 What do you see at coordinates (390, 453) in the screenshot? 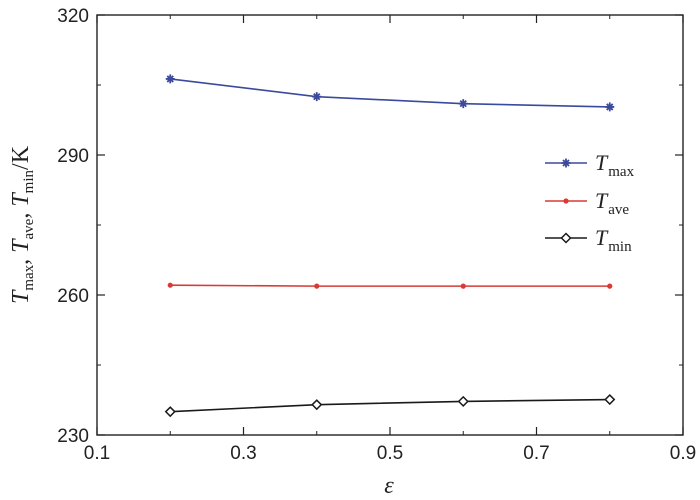
I see `x-tick-label: 0.5` at bounding box center [390, 453].